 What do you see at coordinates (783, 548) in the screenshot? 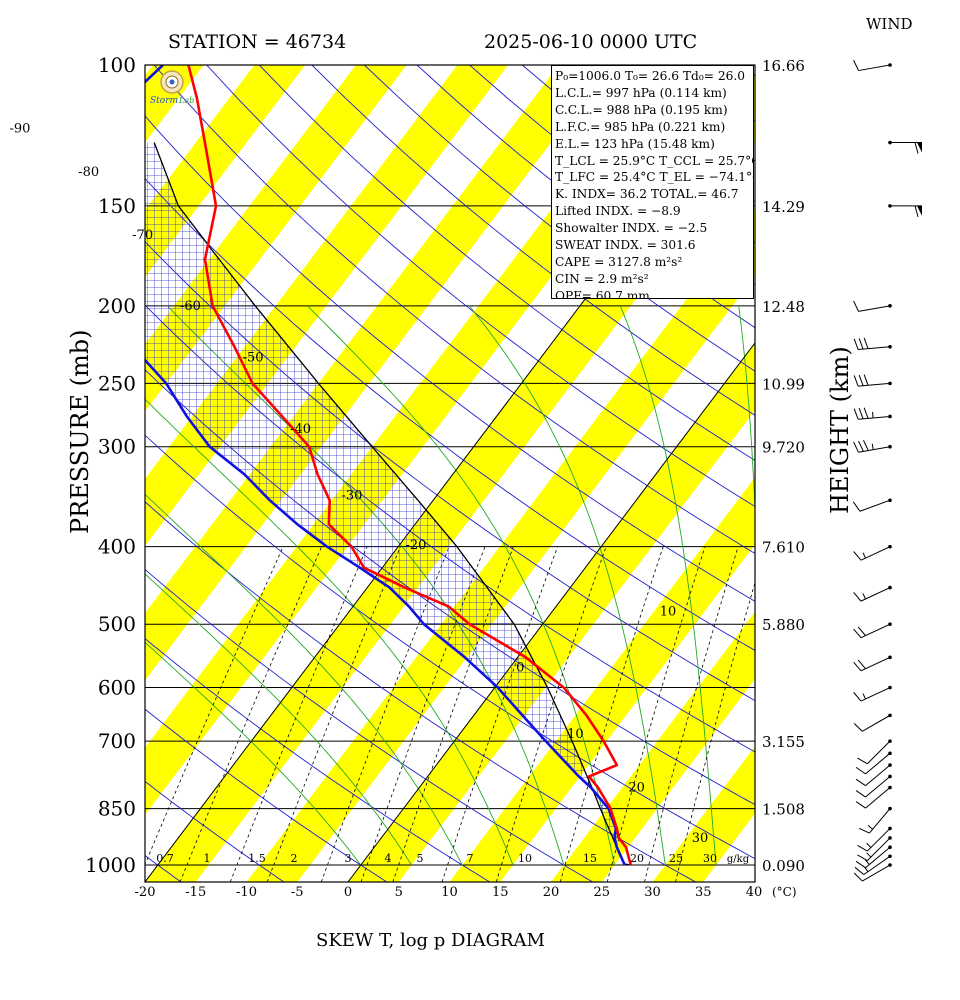
I see `height-tick-label: 7.610` at bounding box center [783, 548].